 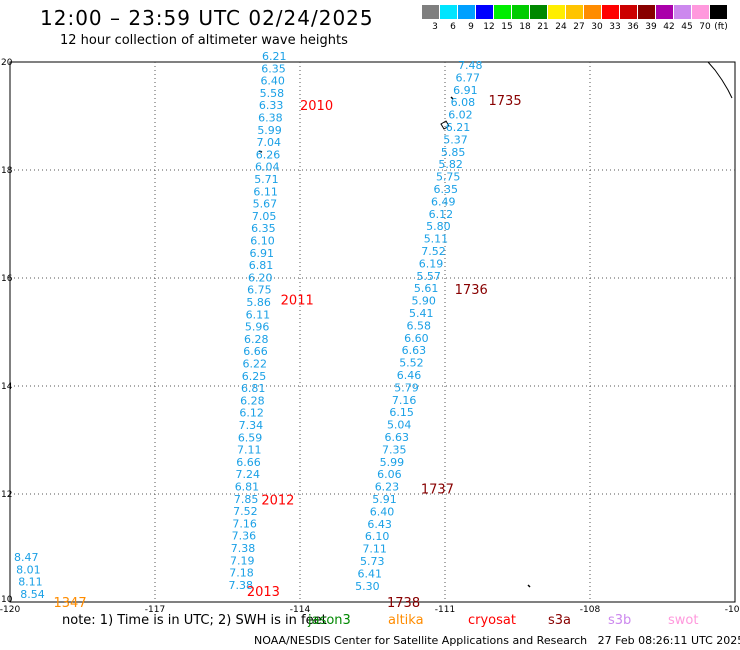 What do you see at coordinates (437, 490) in the screenshot?
I see `pass-time-label: 1737` at bounding box center [437, 490].